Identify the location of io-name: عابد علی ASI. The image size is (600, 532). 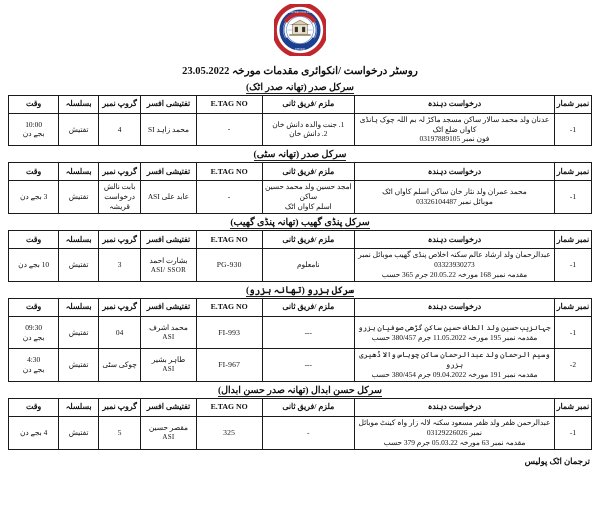
(168, 197).